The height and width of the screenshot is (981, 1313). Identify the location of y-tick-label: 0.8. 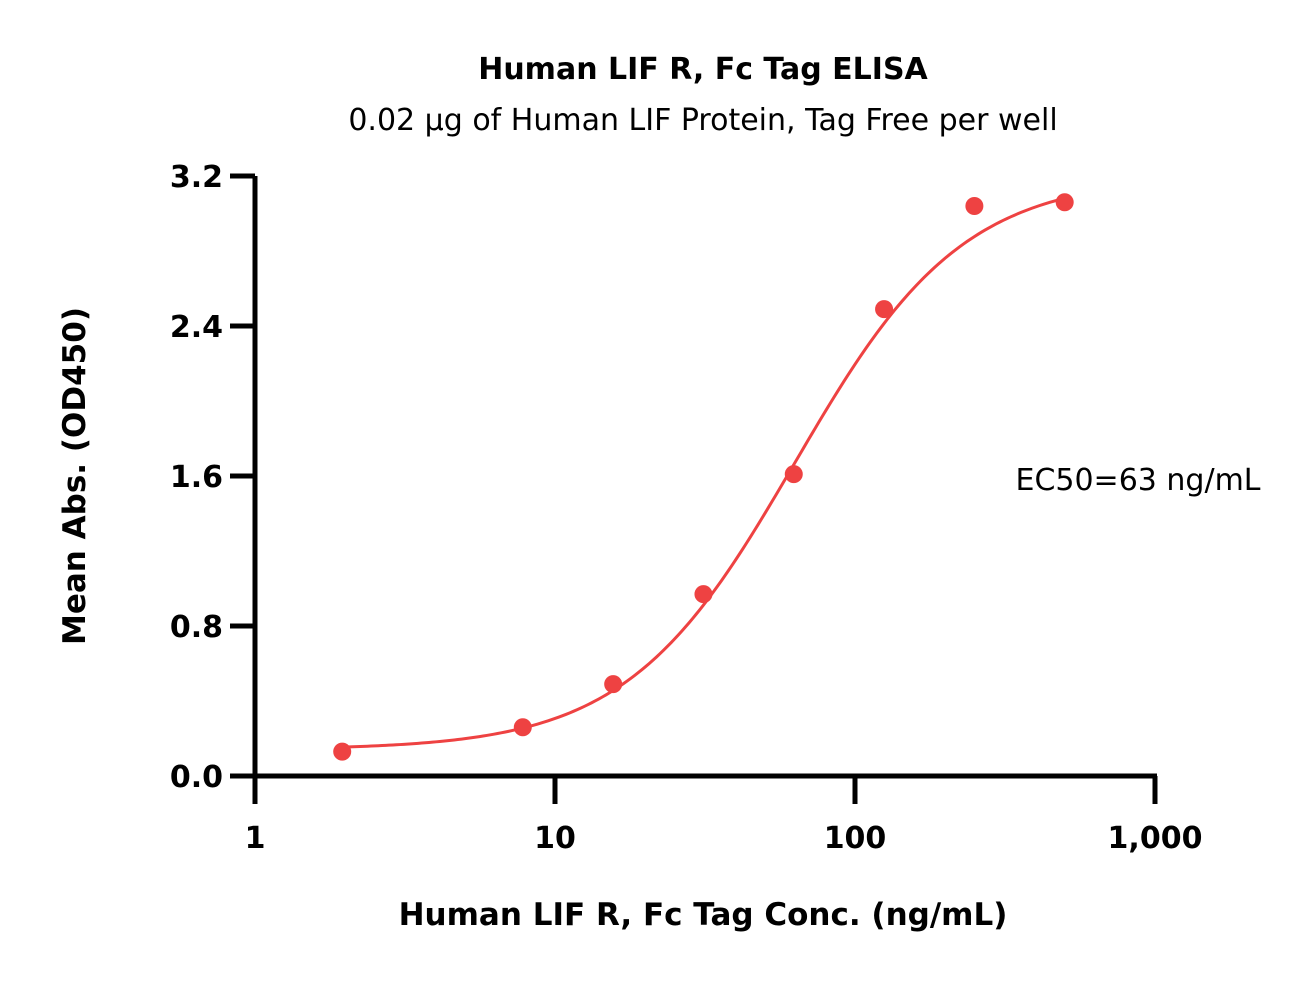
(196, 627).